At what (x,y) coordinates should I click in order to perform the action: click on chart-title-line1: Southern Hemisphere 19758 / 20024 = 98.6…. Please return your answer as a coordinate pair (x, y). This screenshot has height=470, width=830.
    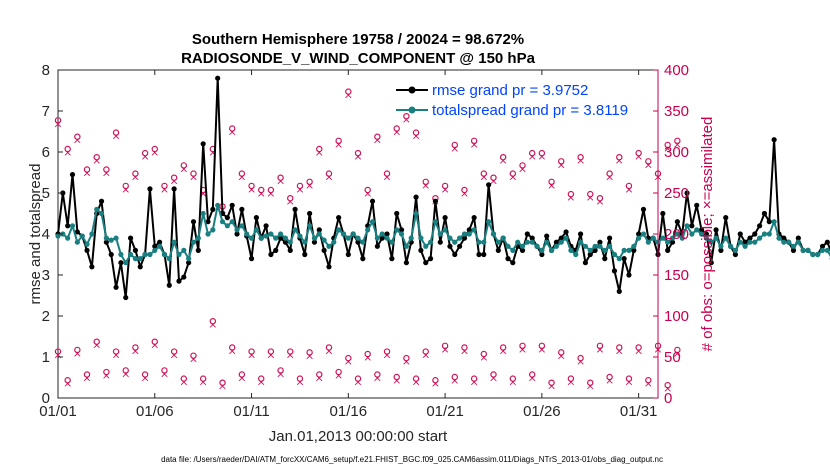
    Looking at the image, I should click on (358, 39).